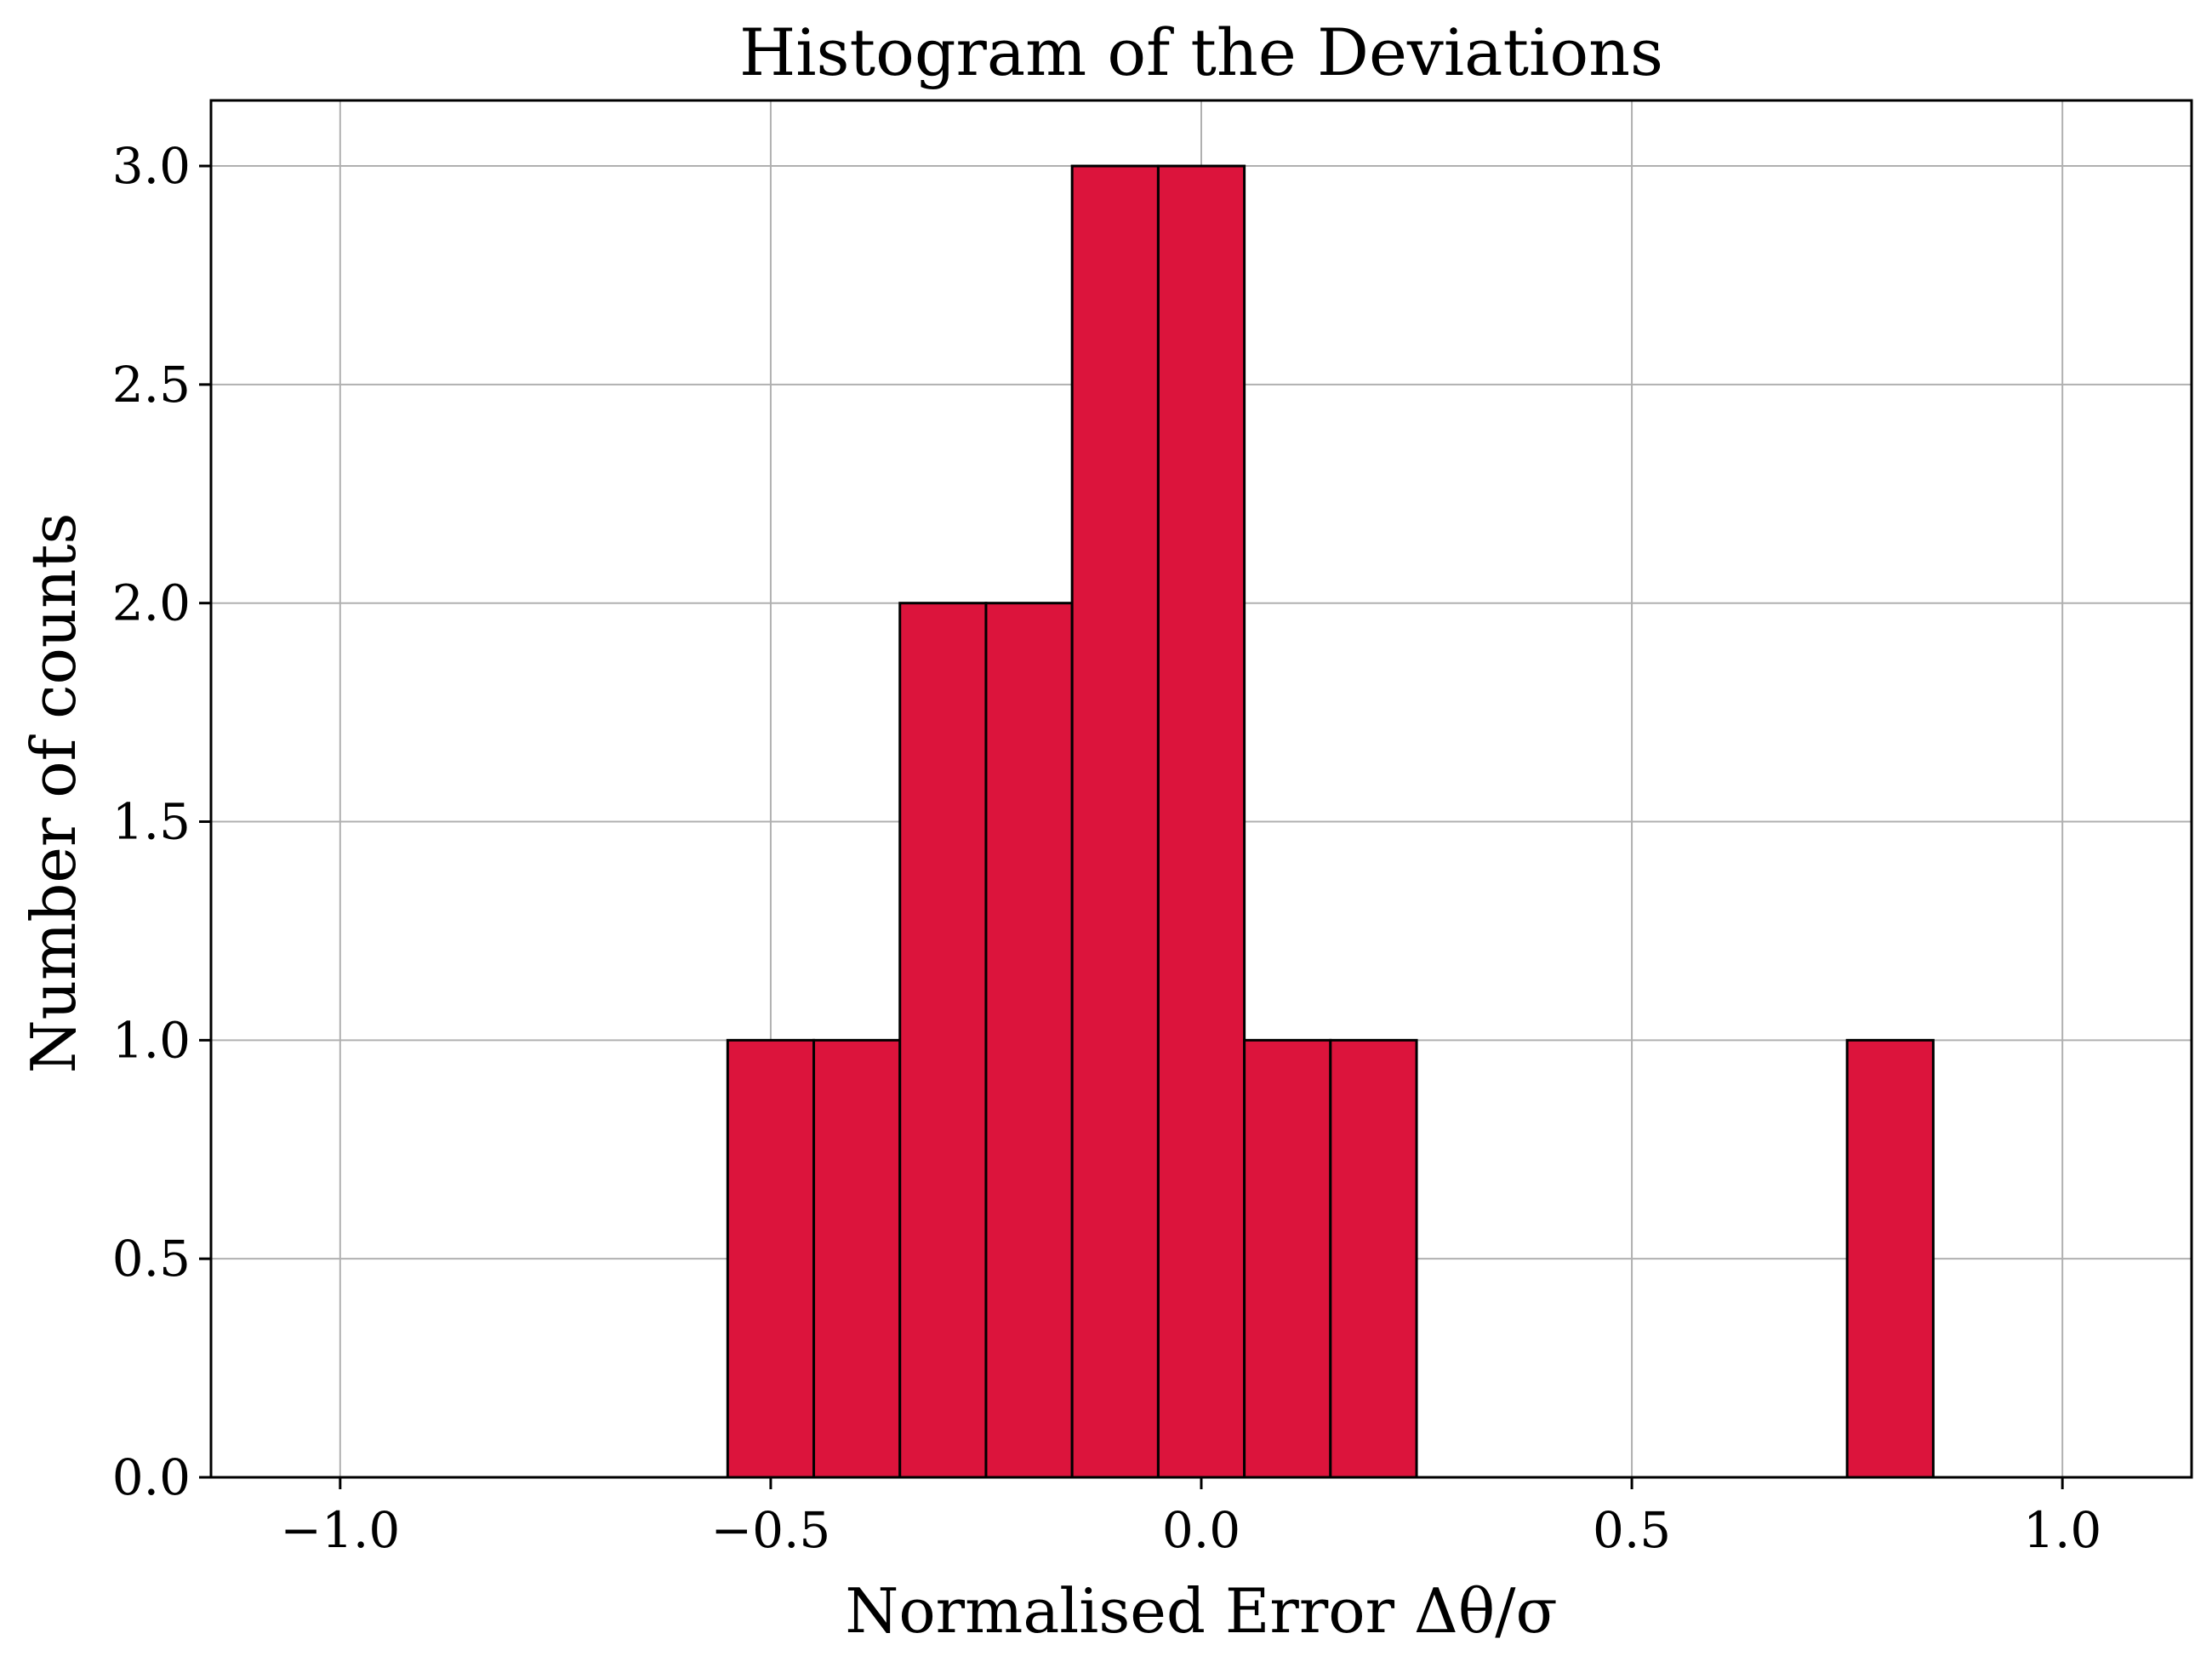 Image resolution: width=2212 pixels, height=1679 pixels. Describe the element at coordinates (1201, 52) in the screenshot. I see `chart-title: Histogram of the Deviations` at that location.